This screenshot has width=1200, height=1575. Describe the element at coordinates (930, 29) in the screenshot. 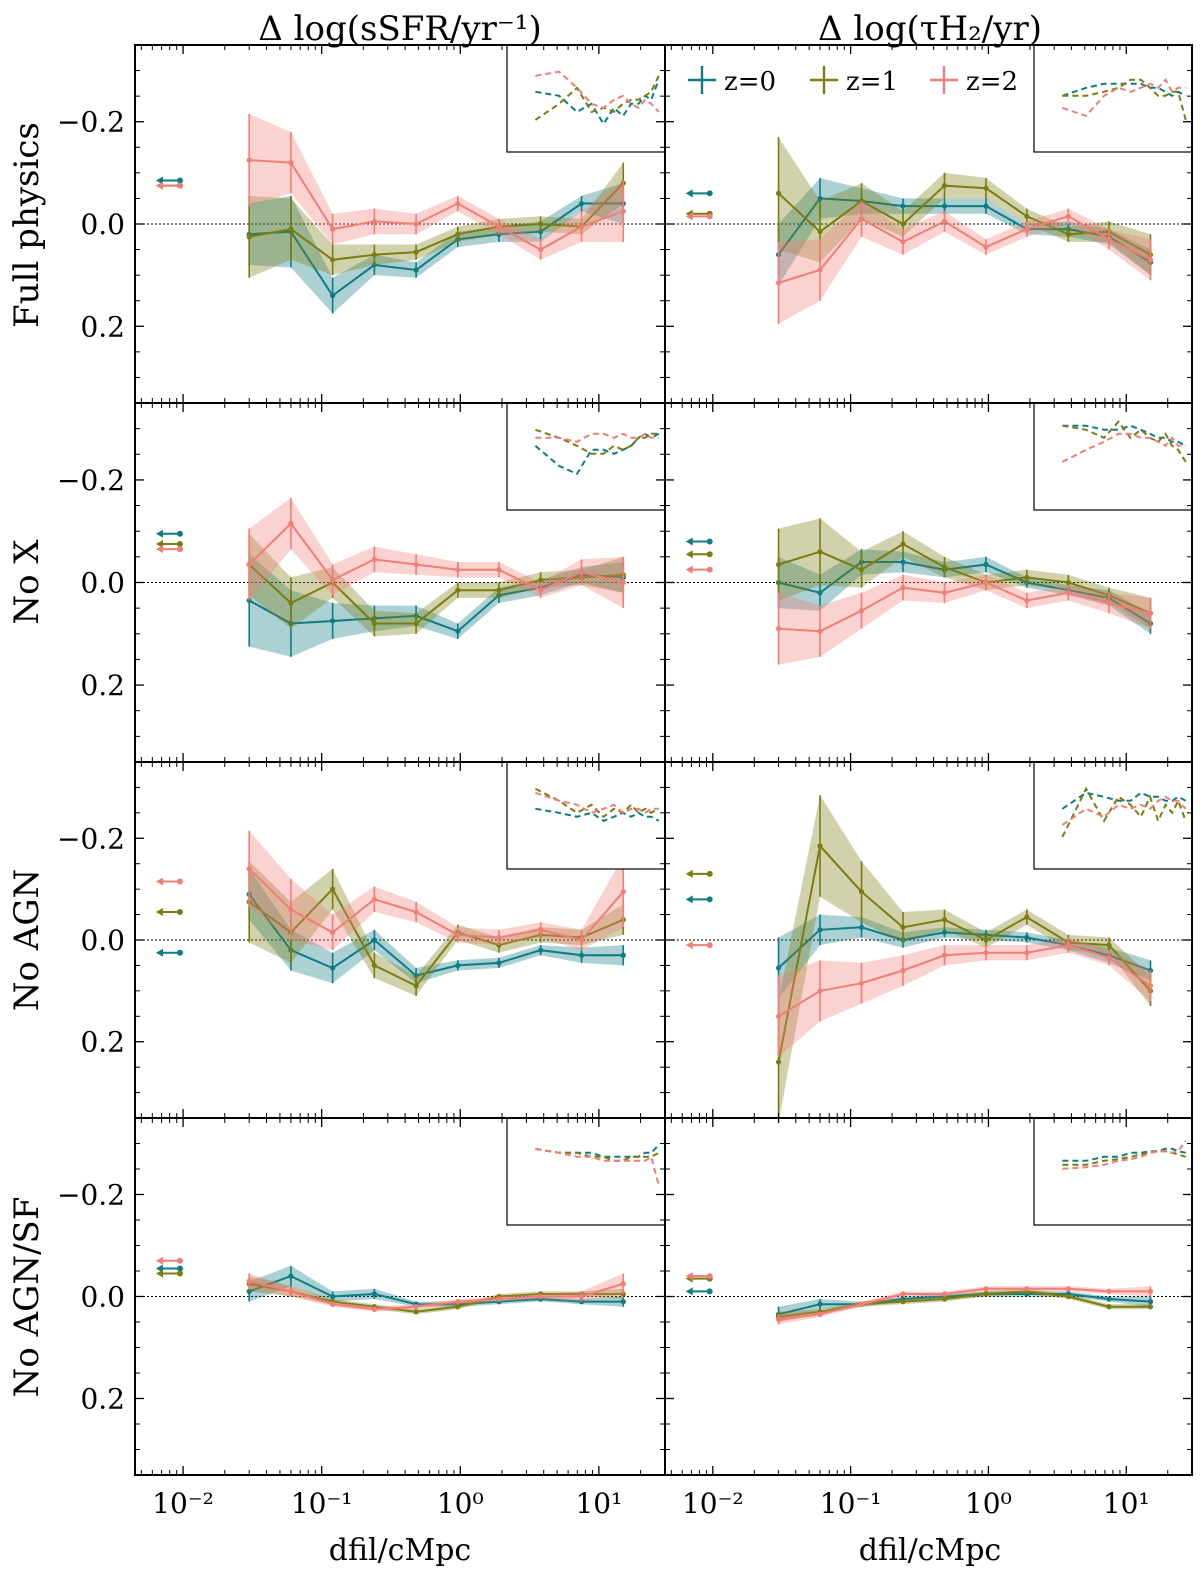

I see `col-title-tau: Δ log(τH₂/yr)` at that location.